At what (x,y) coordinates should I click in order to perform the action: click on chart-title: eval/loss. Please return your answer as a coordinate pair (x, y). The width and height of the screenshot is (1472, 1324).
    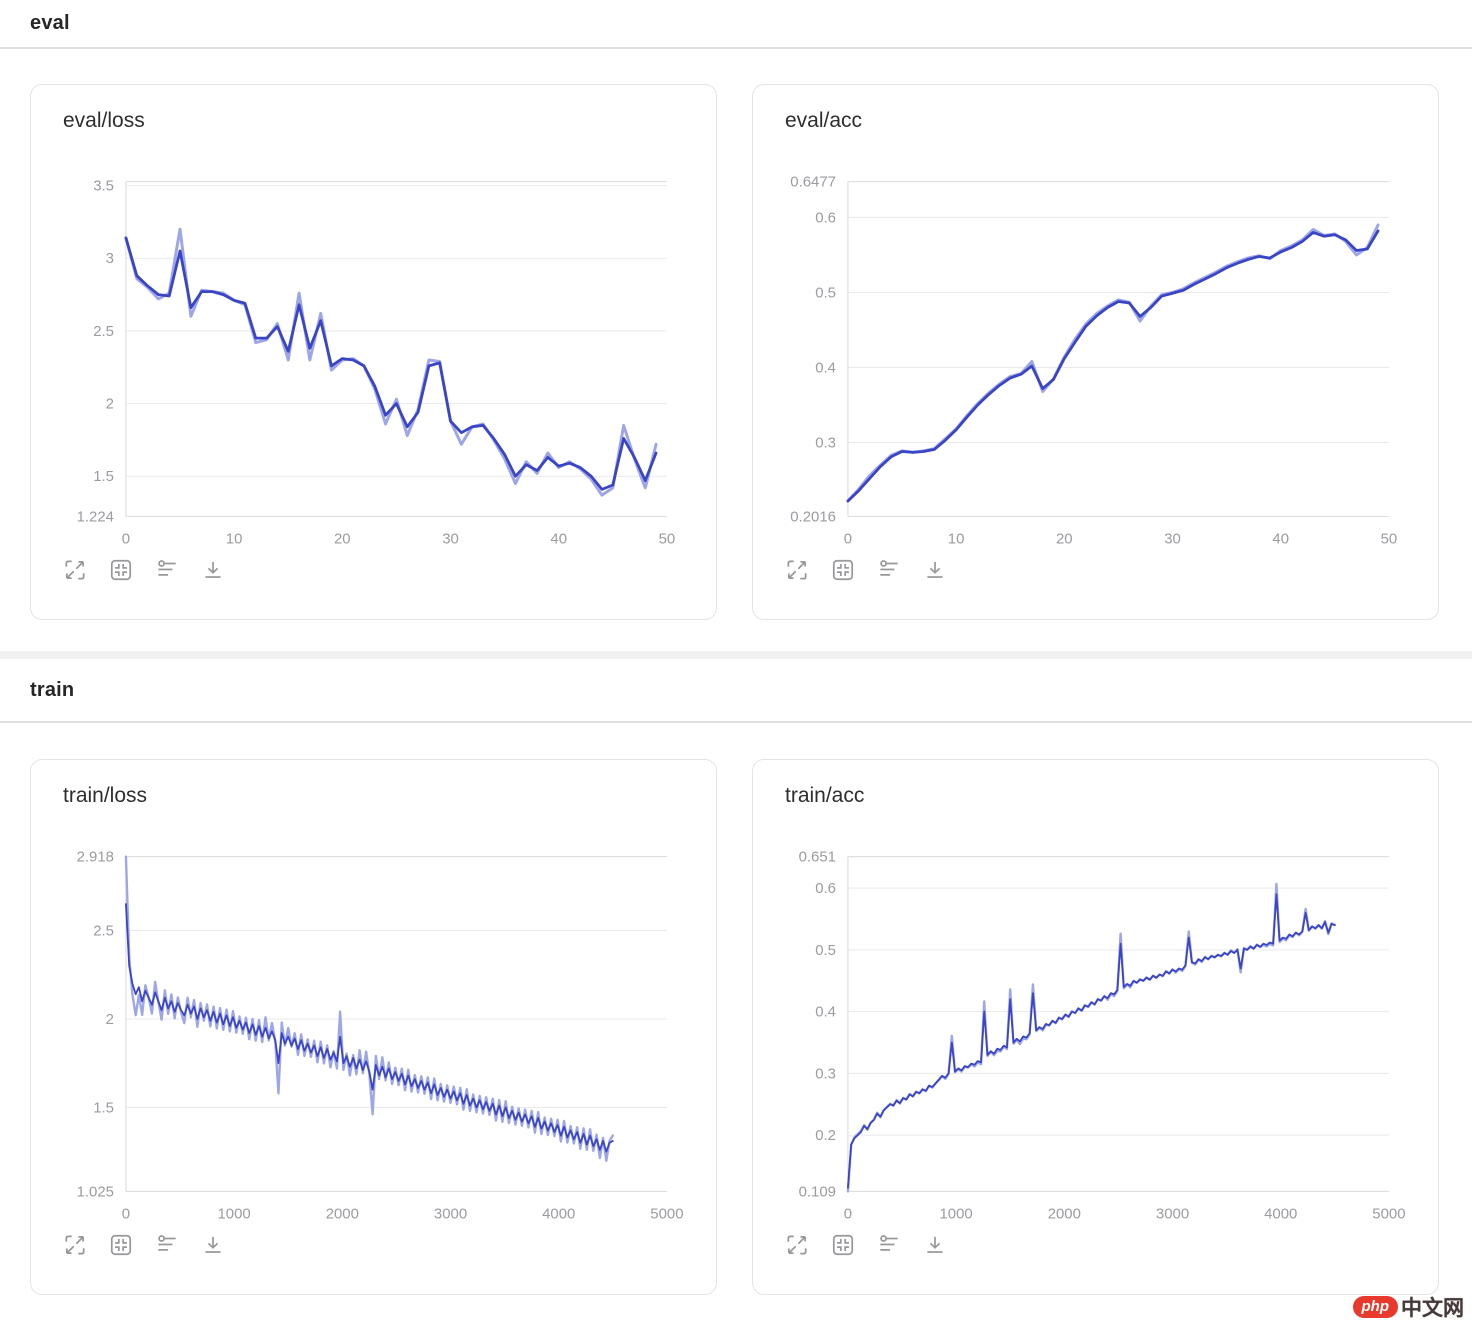
    Looking at the image, I should click on (104, 120).